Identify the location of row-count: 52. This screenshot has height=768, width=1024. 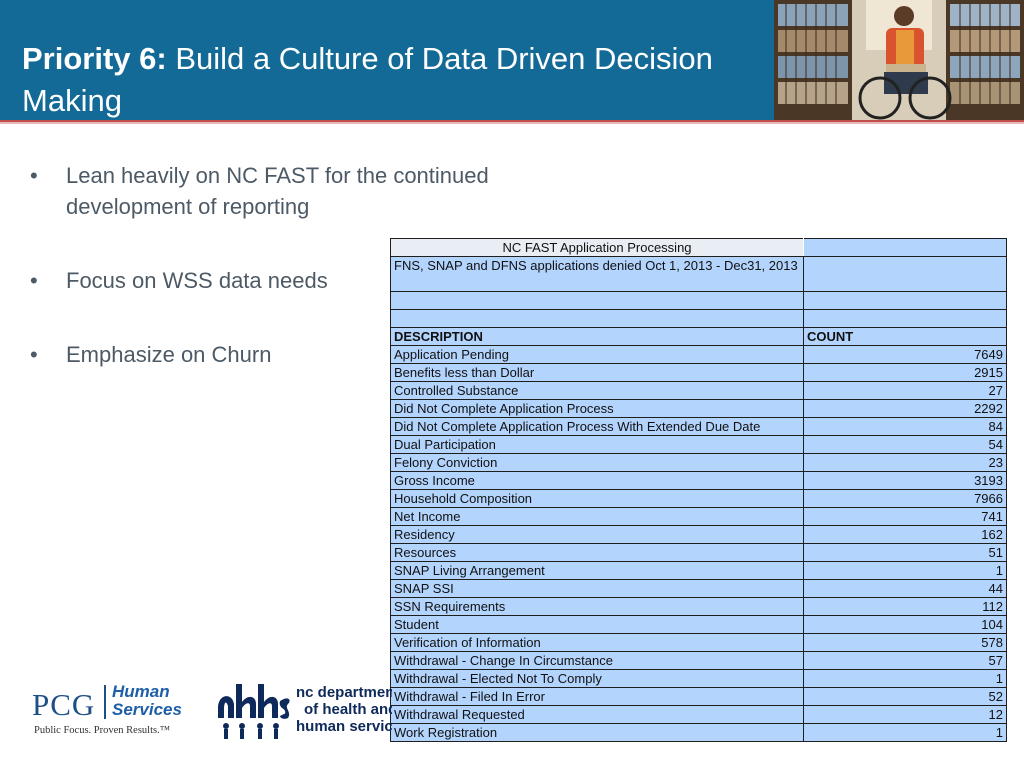
(905, 696).